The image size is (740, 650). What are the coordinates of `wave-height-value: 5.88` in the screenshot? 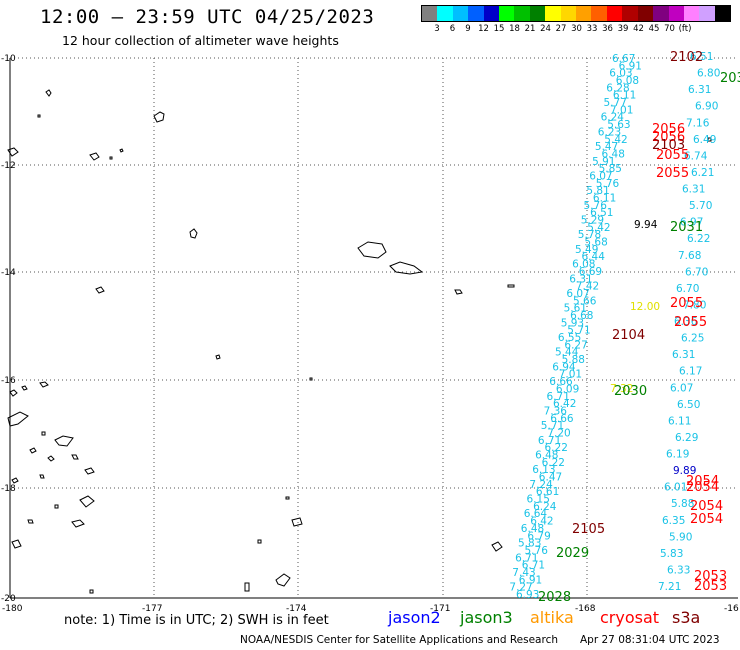 It's located at (573, 360).